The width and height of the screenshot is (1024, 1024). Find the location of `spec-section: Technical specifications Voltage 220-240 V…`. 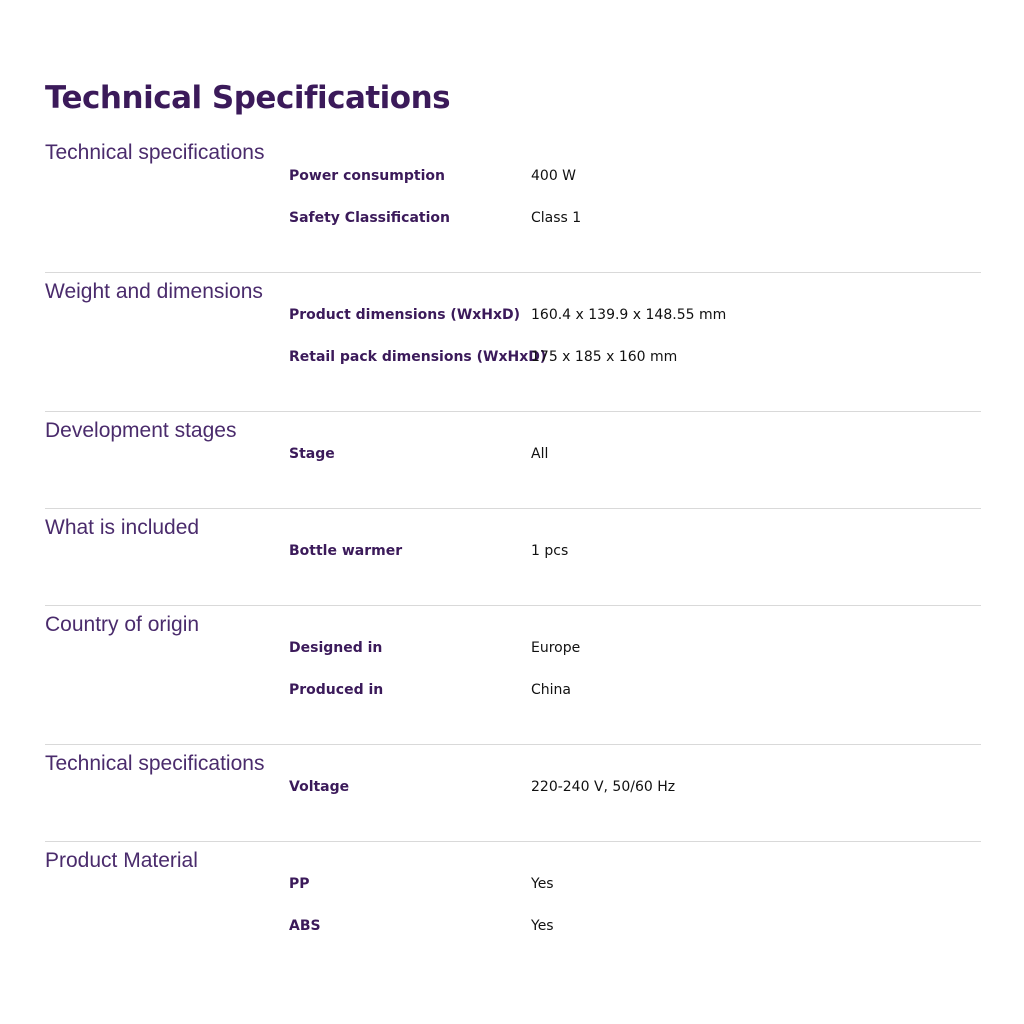

spec-section: Technical specifications Voltage 220-240 V… is located at coordinates (513, 793).